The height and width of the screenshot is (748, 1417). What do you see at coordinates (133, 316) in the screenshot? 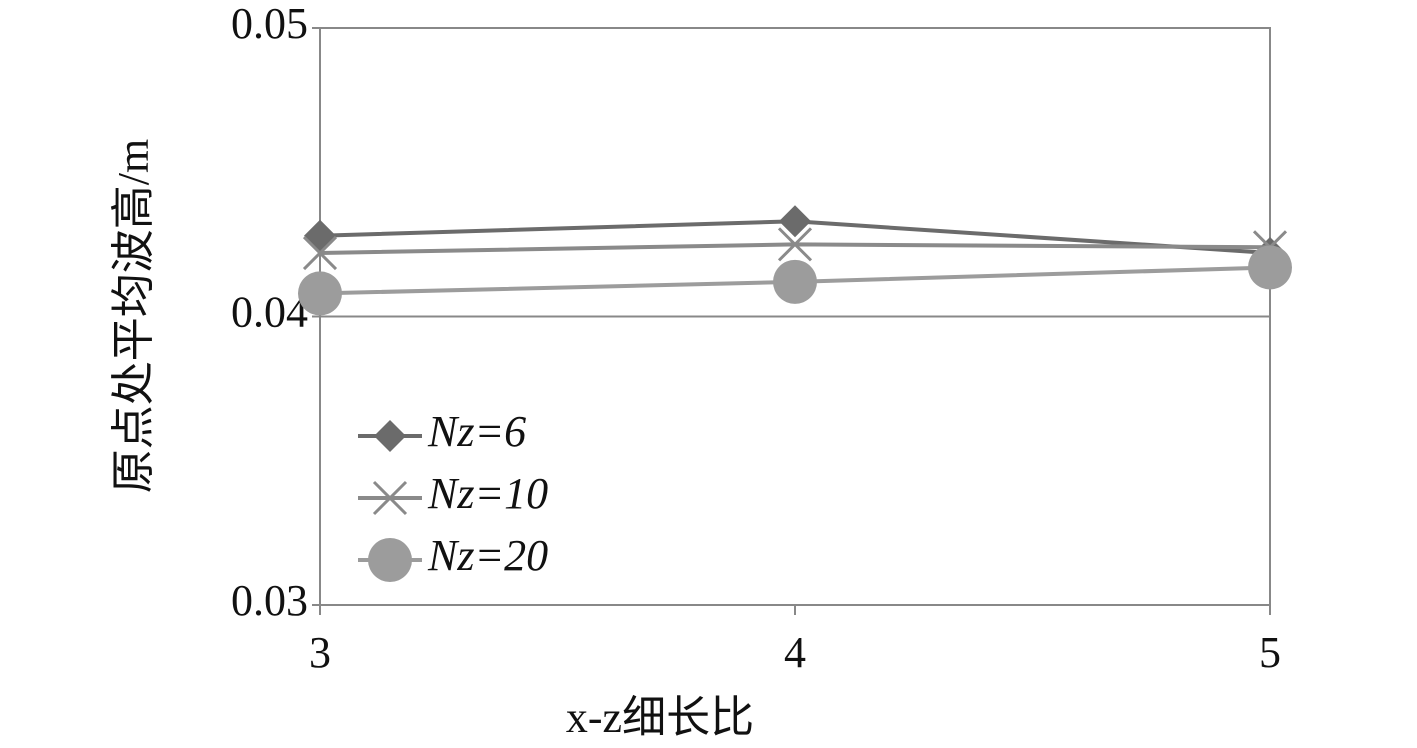
I see `y-axis-label: 原点处平均波高/m` at bounding box center [133, 316].